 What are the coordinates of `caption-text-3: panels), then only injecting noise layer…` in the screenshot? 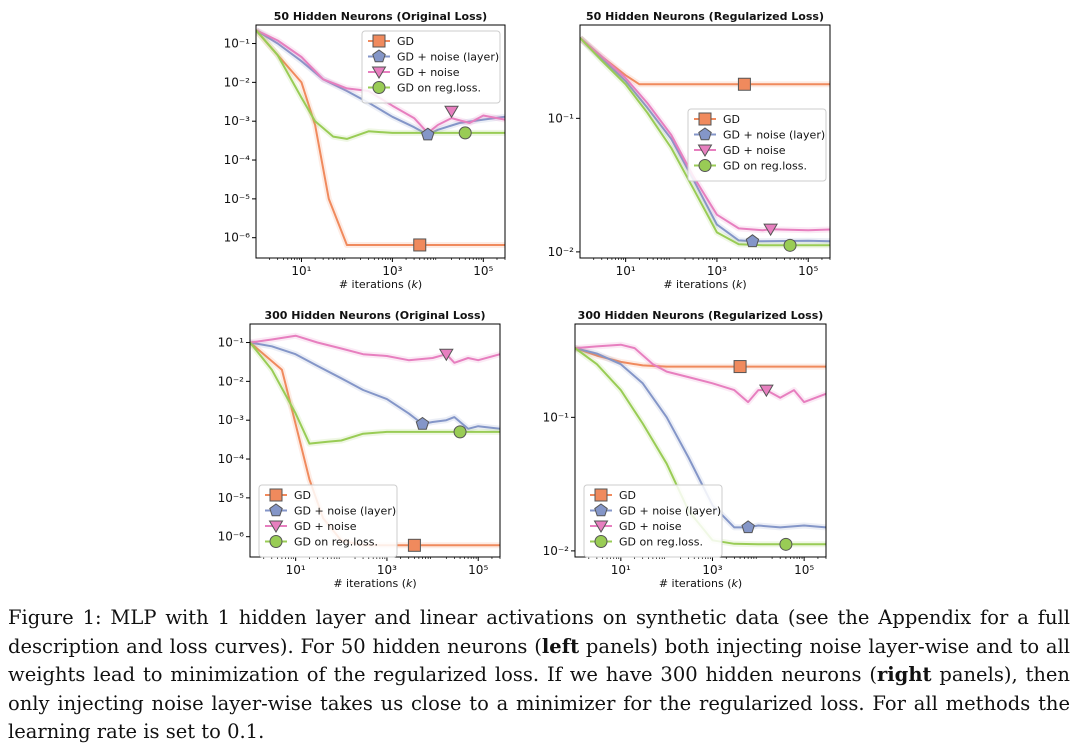 It's located at (539, 703).